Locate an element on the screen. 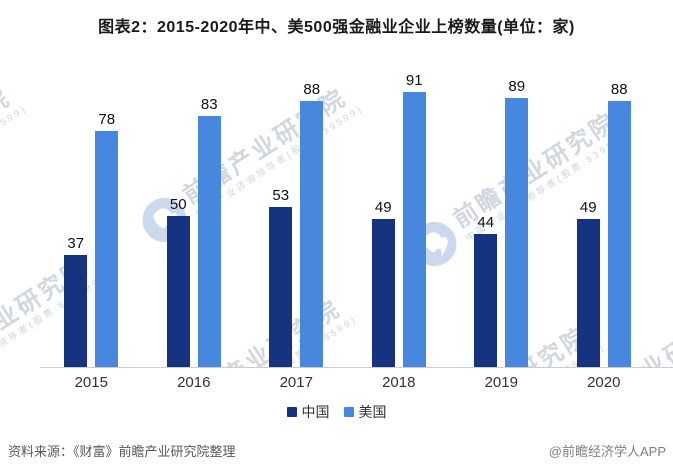  bar-value-label: 78 is located at coordinates (107, 119).